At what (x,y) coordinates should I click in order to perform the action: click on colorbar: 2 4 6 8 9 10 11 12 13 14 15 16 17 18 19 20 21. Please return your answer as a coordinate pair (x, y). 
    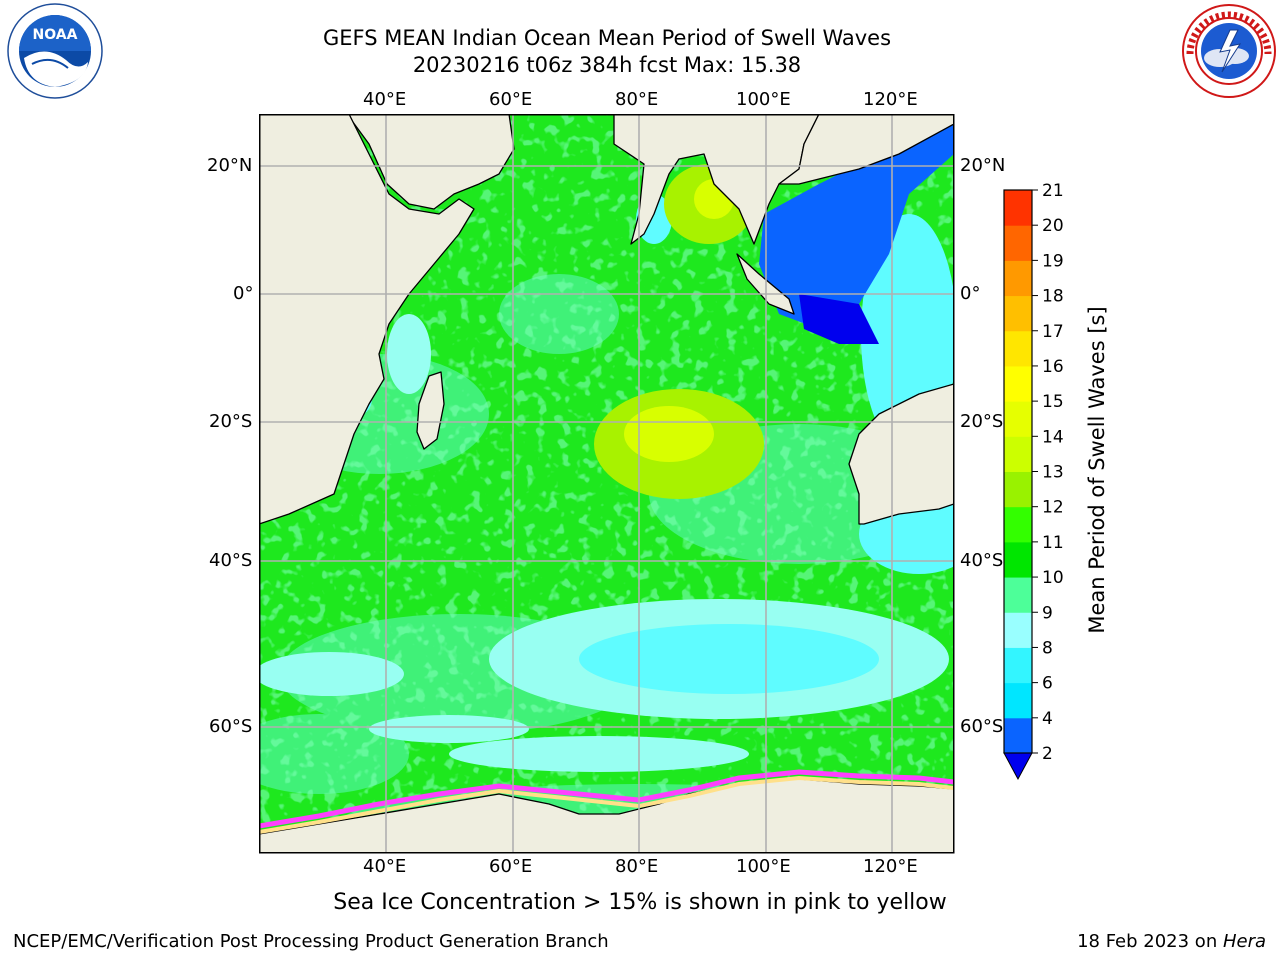
    Looking at the image, I should click on (1033, 481).